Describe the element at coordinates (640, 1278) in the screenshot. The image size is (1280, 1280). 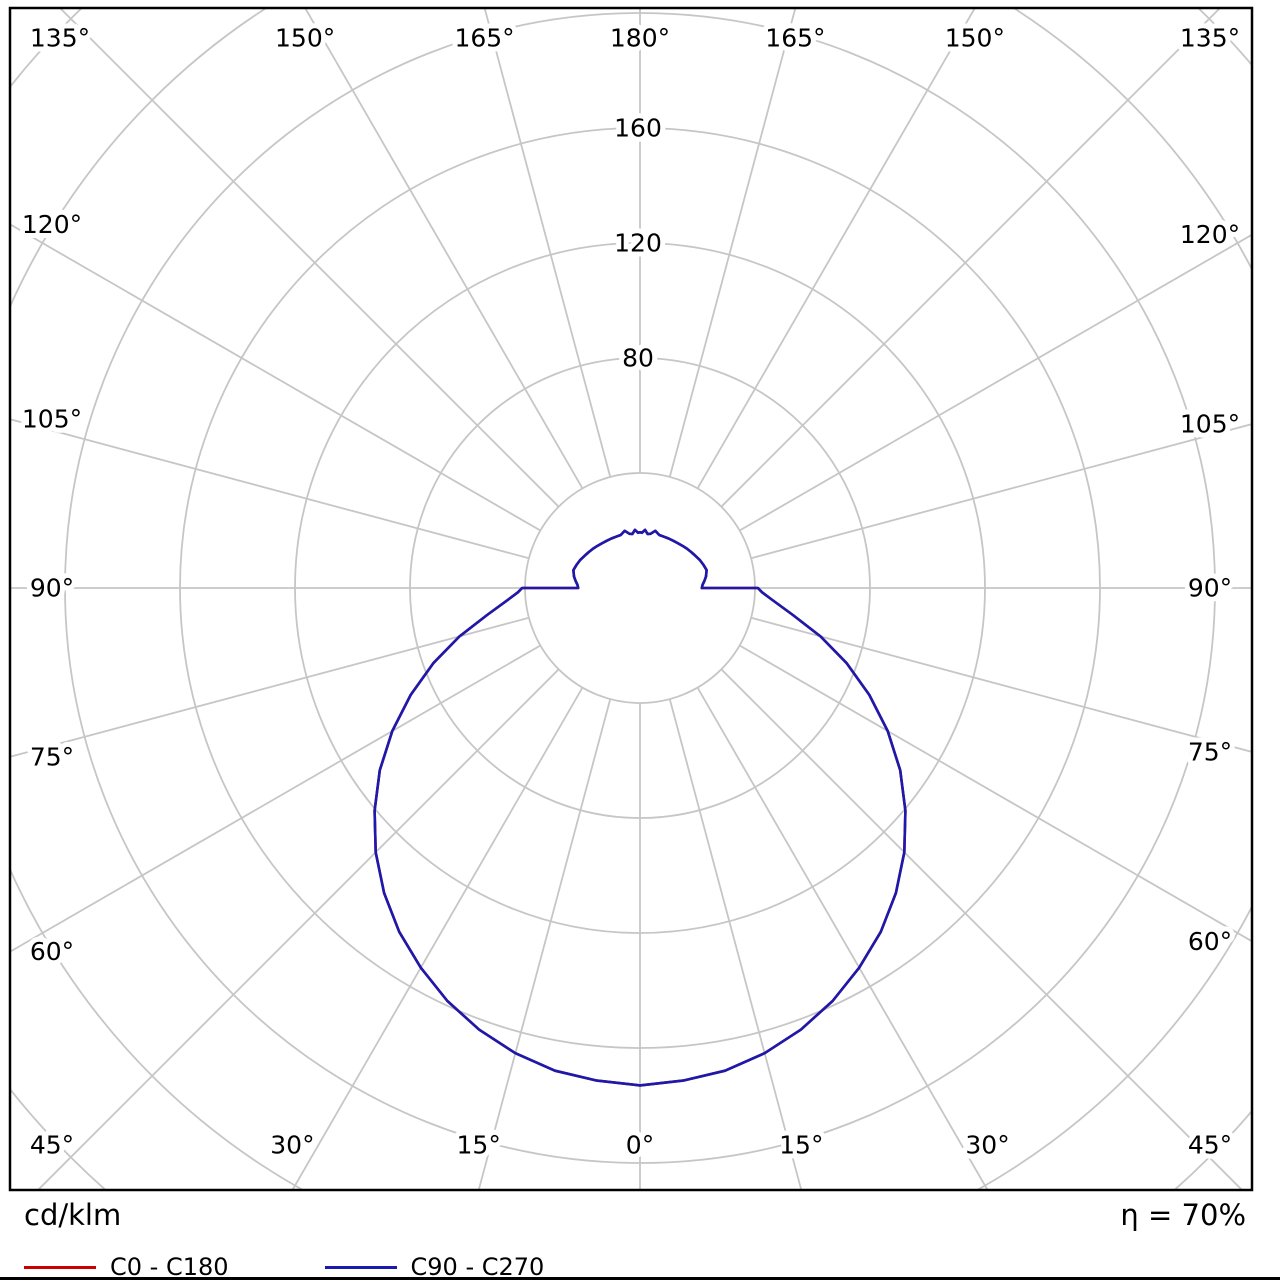
I see `bottom-divider` at that location.